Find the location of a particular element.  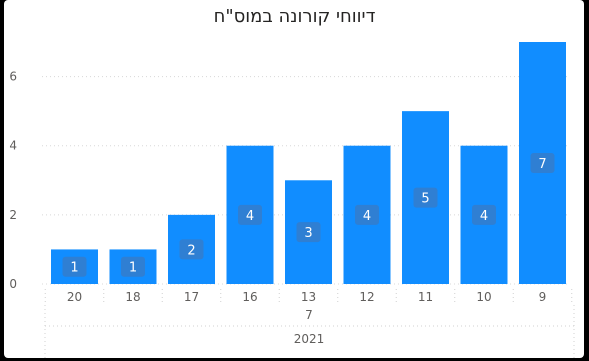

x-tick-label: 12 is located at coordinates (366, 297).